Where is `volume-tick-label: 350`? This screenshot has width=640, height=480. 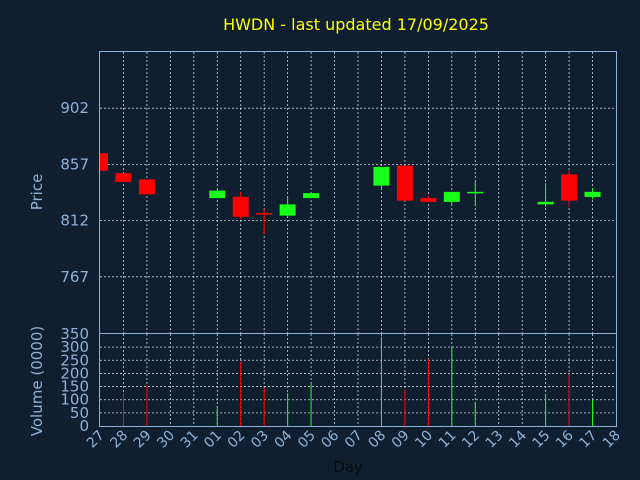
volume-tick-label: 350 is located at coordinates (74, 334).